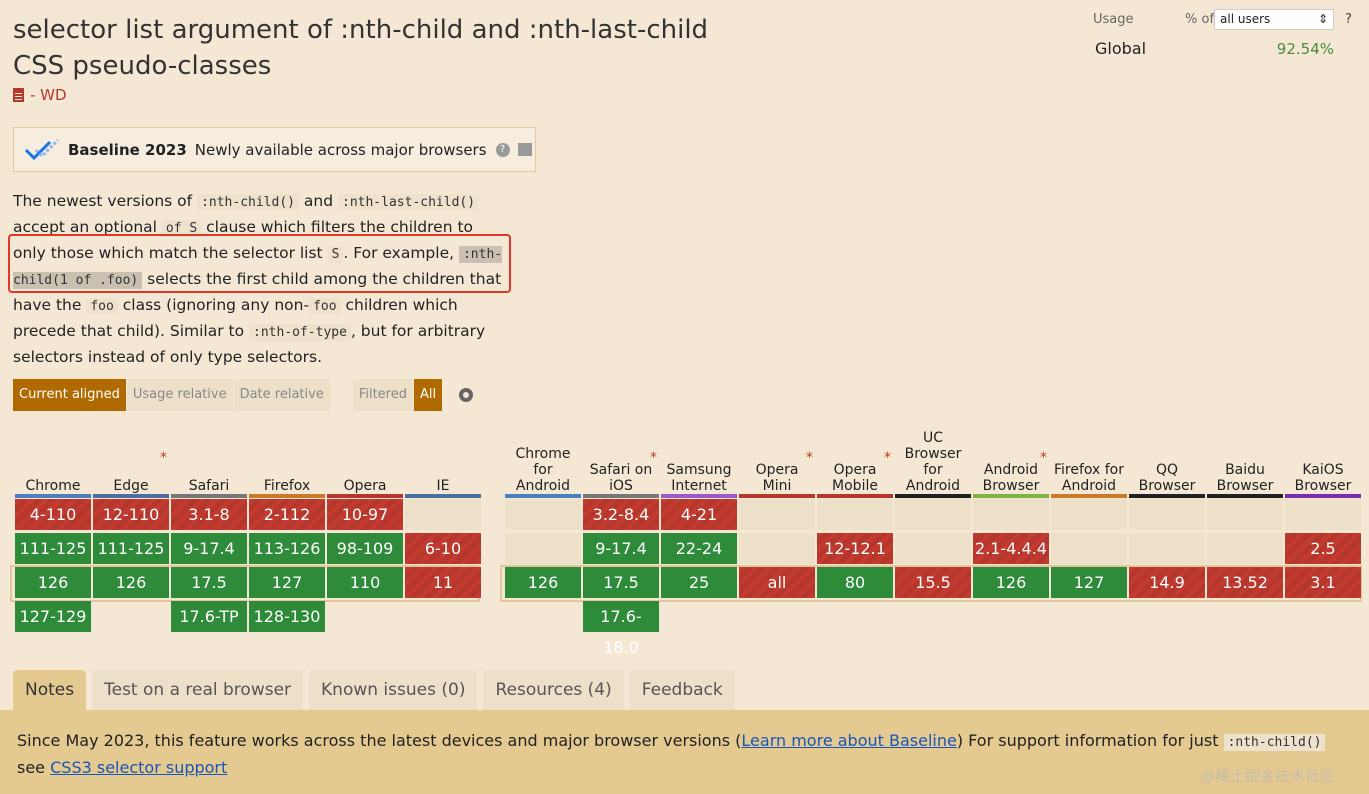 The width and height of the screenshot is (1369, 794). What do you see at coordinates (340, 149) in the screenshot?
I see `baseline-text: Newly available across major browsers` at bounding box center [340, 149].